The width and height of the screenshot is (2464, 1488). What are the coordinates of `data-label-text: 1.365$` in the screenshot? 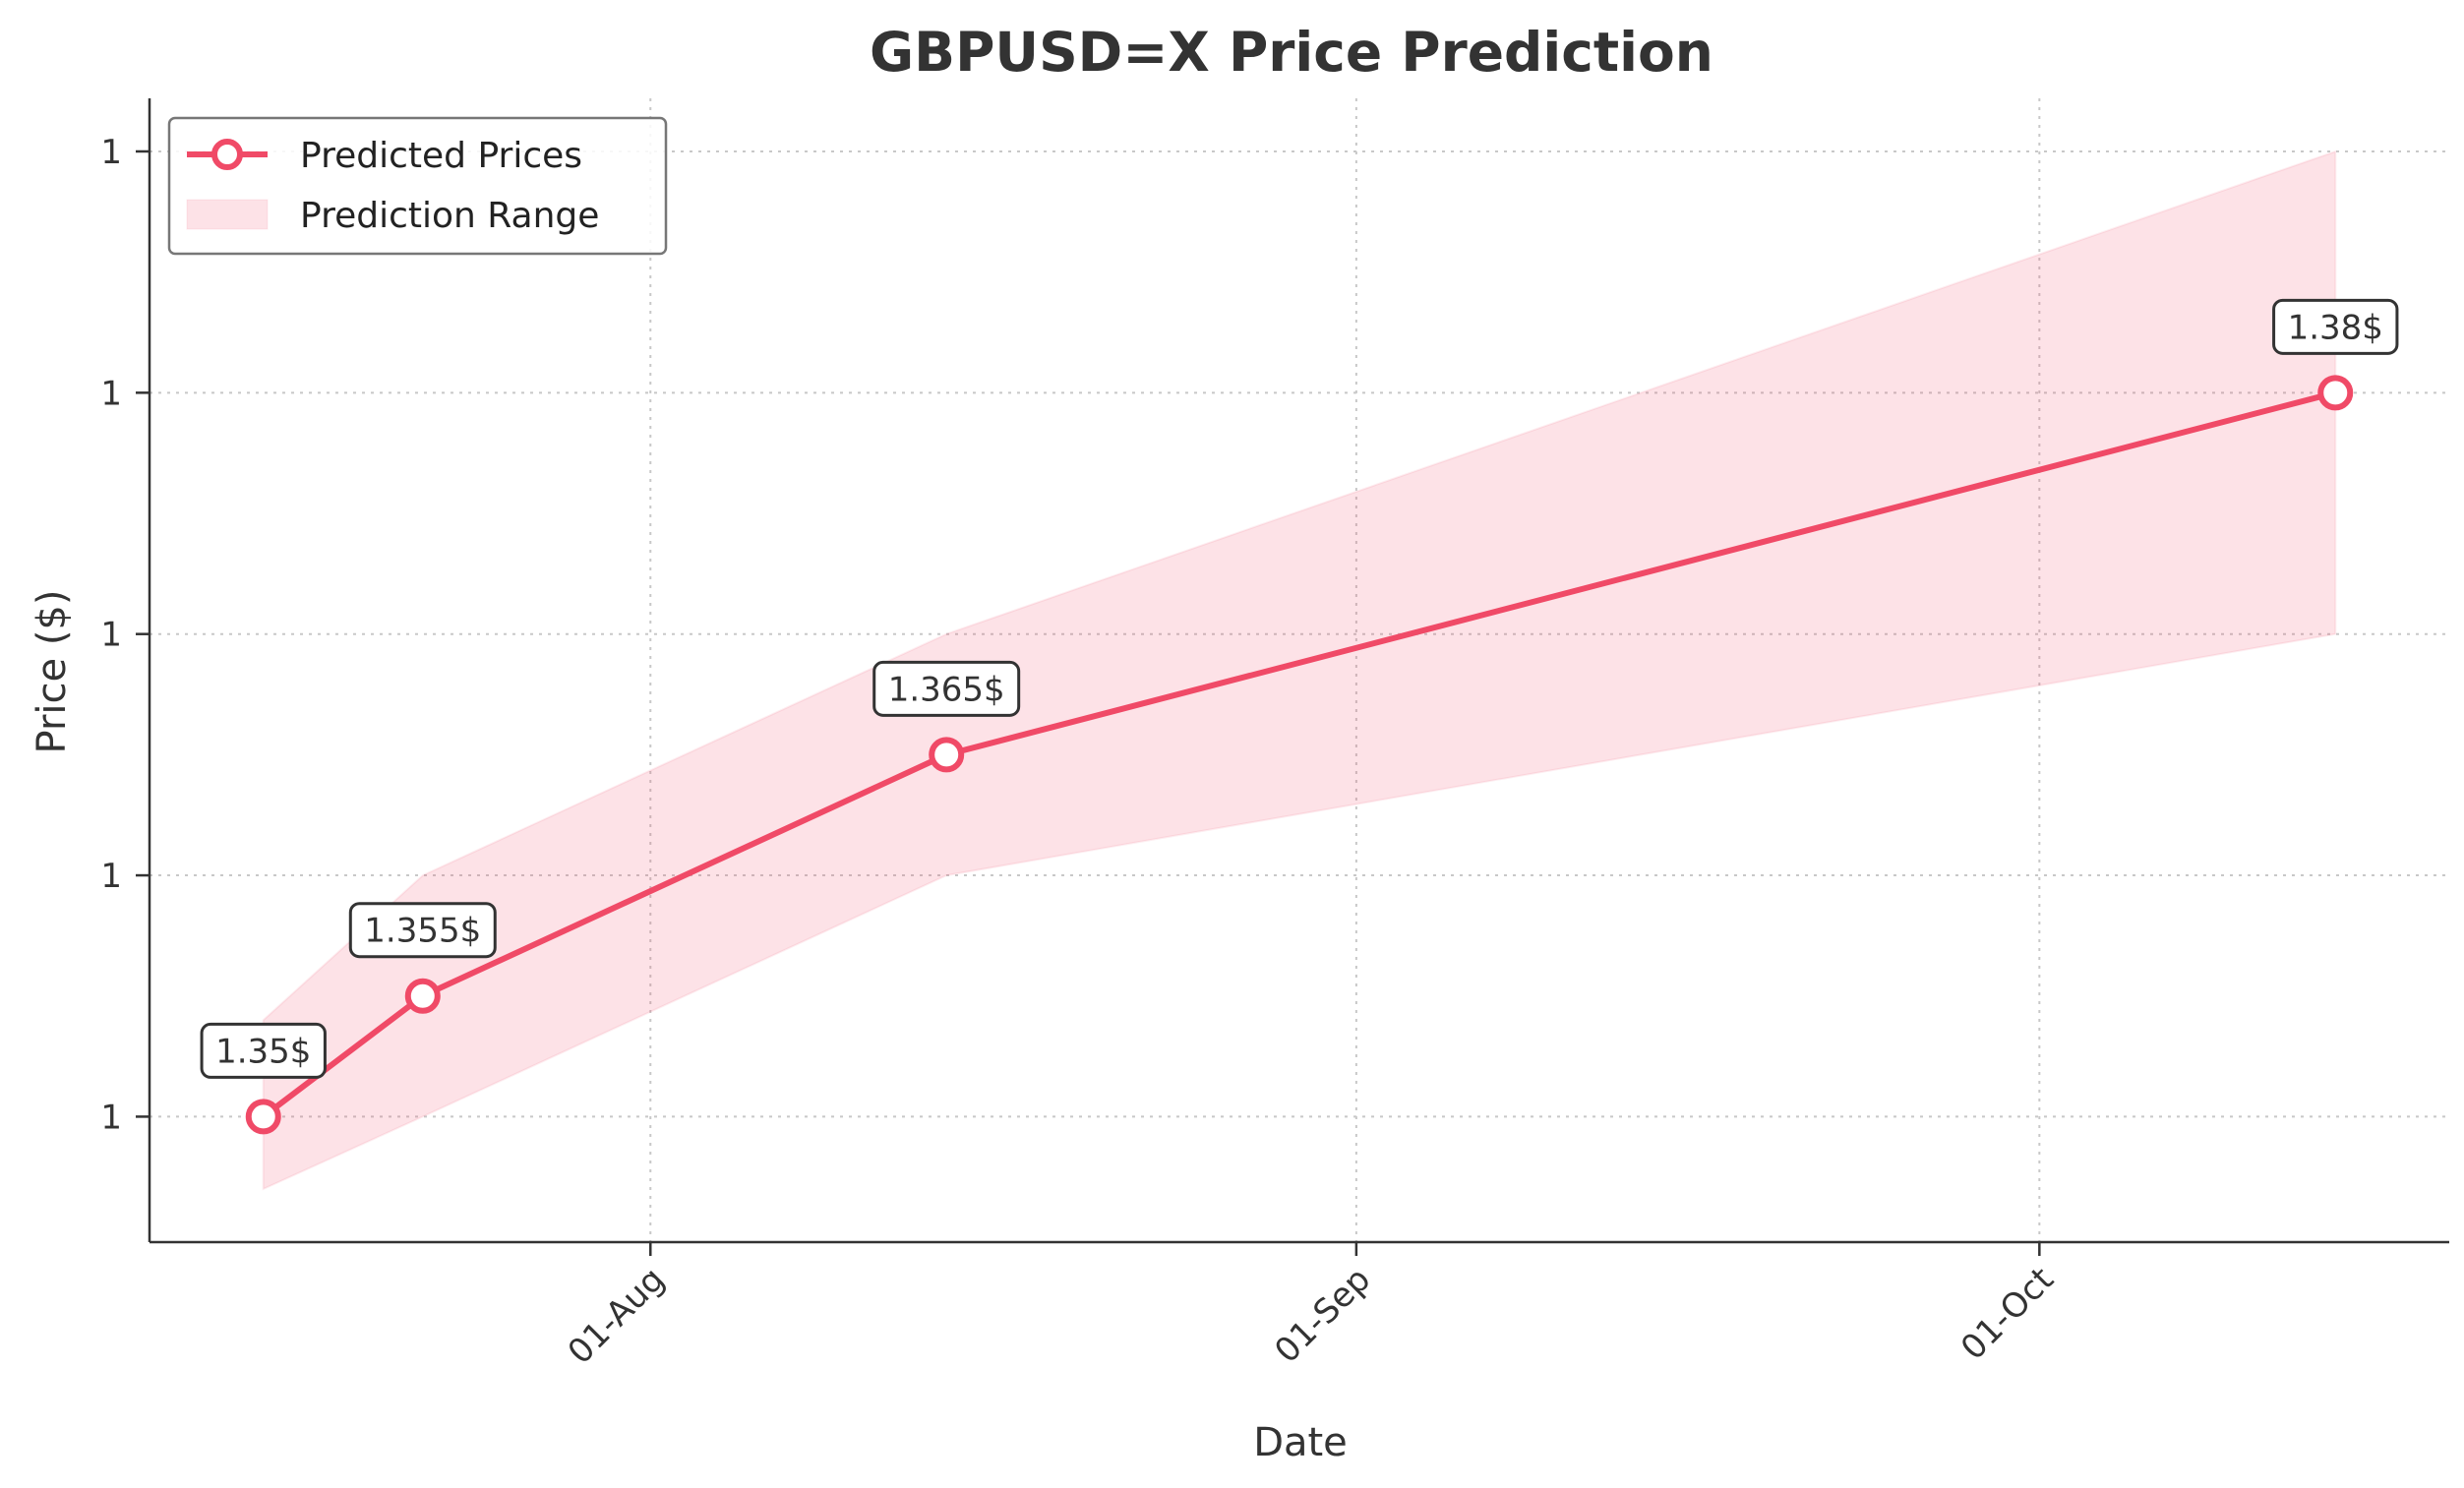 It's located at (947, 689).